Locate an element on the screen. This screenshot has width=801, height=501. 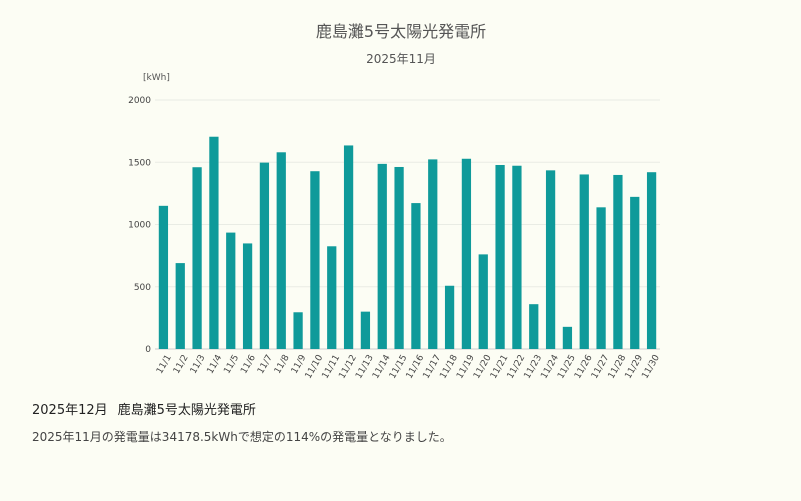
chart-subtitle: 2025年11月 is located at coordinates (401, 59).